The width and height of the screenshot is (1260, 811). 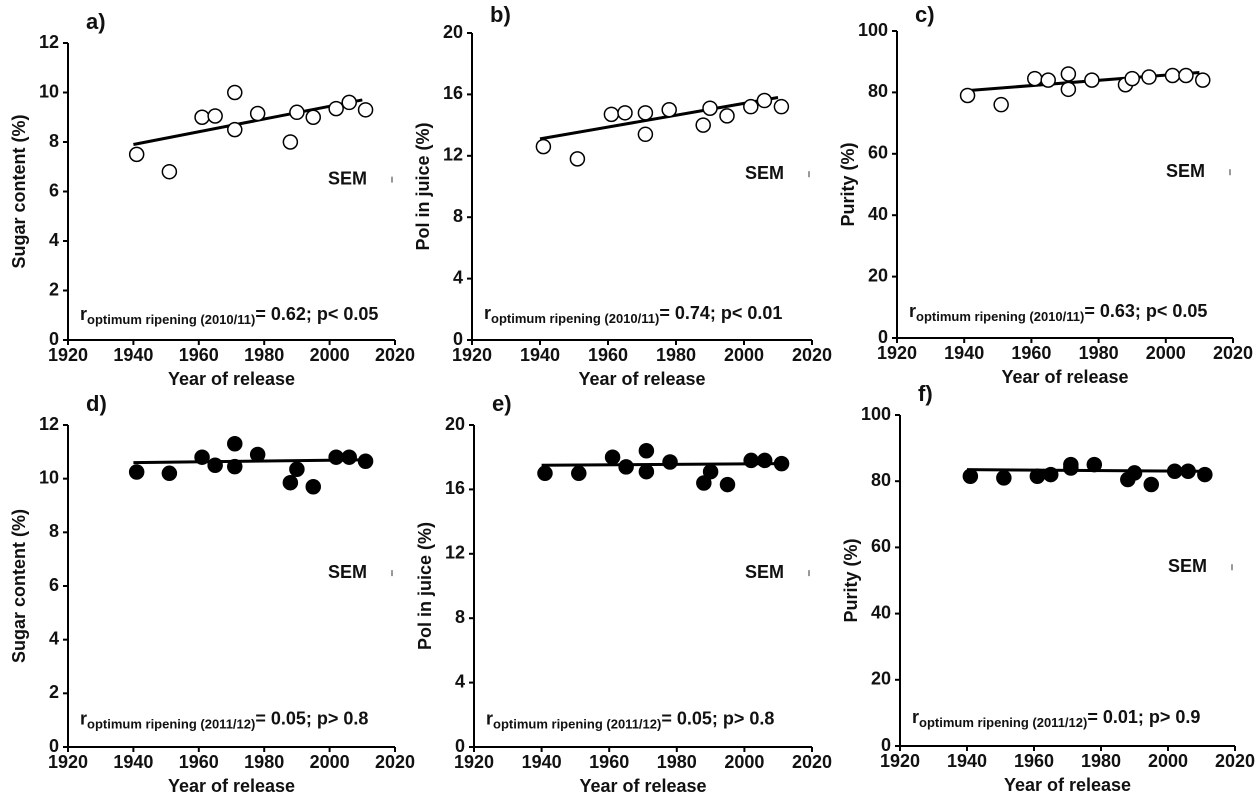 I want to click on y-tick-label: 40, so click(x=881, y=612).